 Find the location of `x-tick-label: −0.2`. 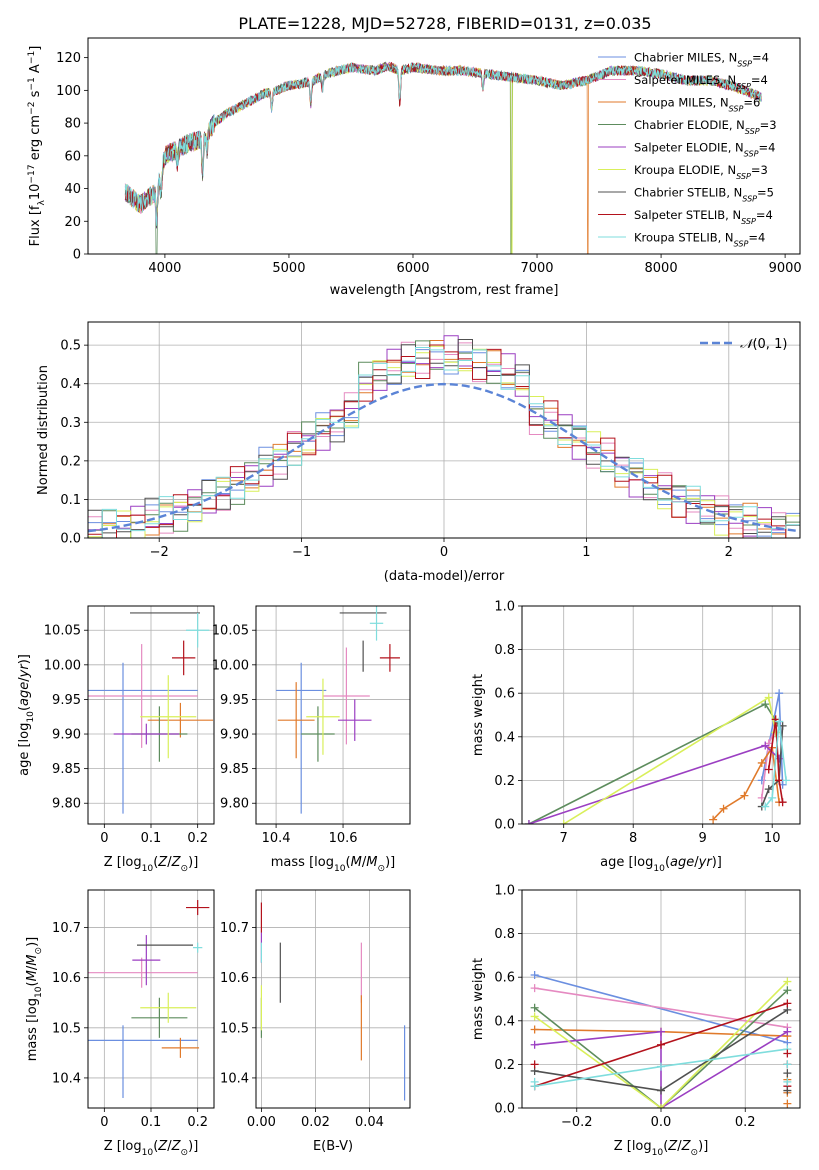

x-tick-label: −0.2 is located at coordinates (577, 1122).